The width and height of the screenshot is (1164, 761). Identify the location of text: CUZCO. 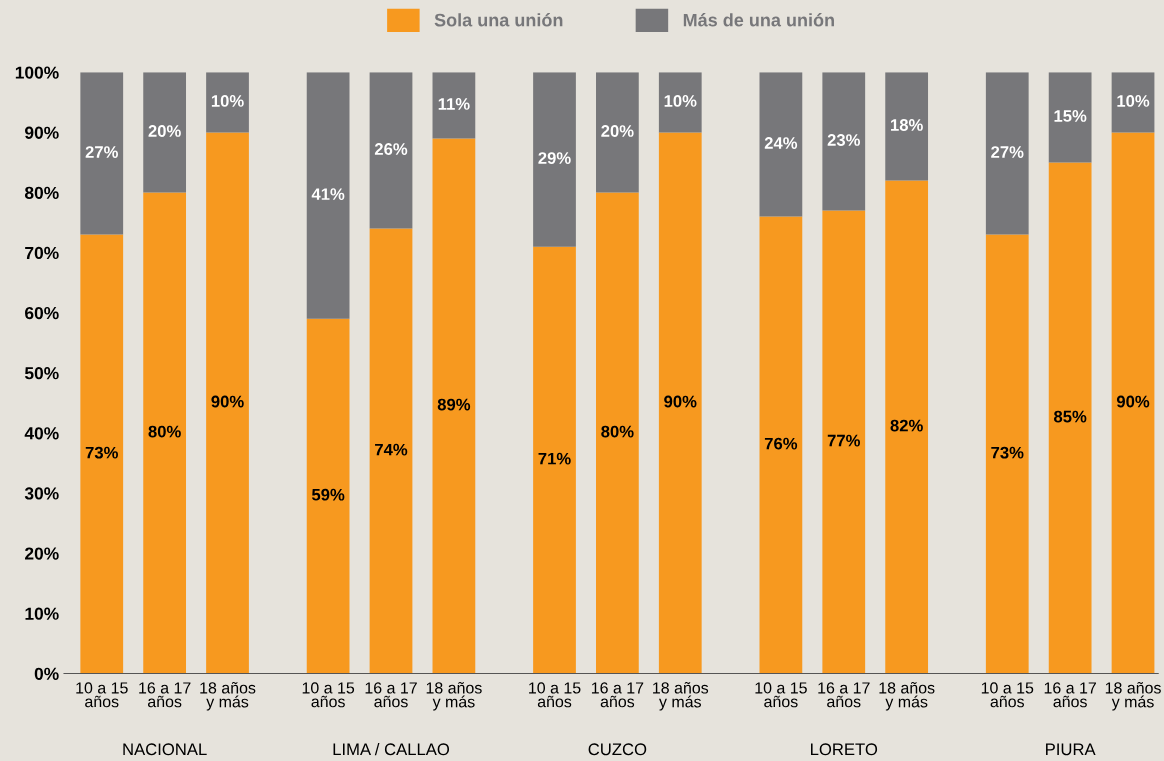
(617, 749).